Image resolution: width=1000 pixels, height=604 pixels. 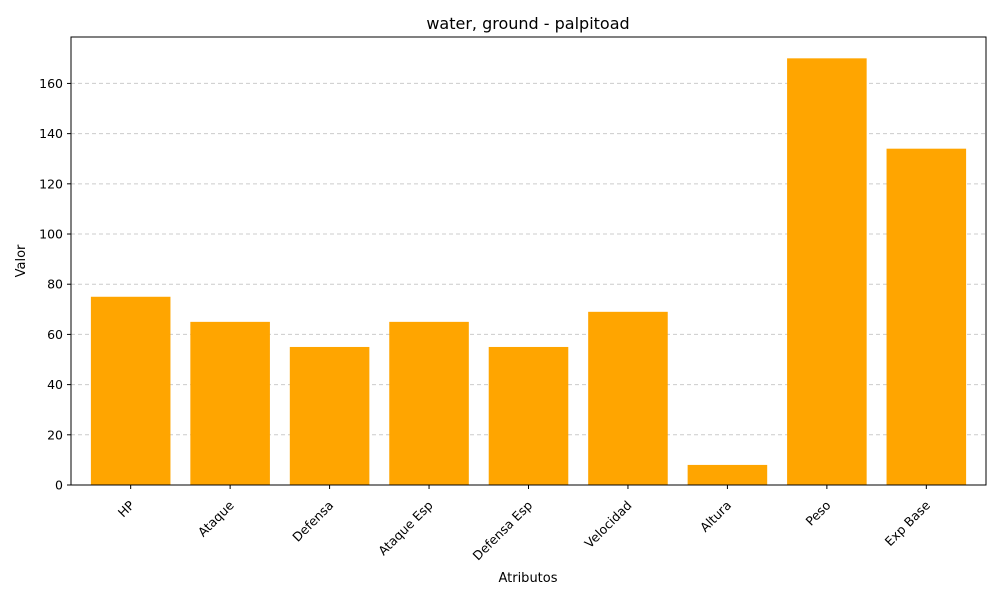 What do you see at coordinates (503, 531) in the screenshot?
I see `x-tick-label: Defensa Esp` at bounding box center [503, 531].